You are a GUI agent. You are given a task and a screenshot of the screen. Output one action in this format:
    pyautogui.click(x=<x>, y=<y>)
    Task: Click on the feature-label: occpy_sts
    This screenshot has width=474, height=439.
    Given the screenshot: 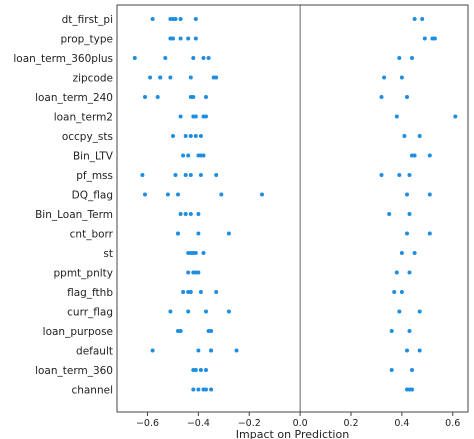 What is the action you would take?
    pyautogui.click(x=87, y=137)
    